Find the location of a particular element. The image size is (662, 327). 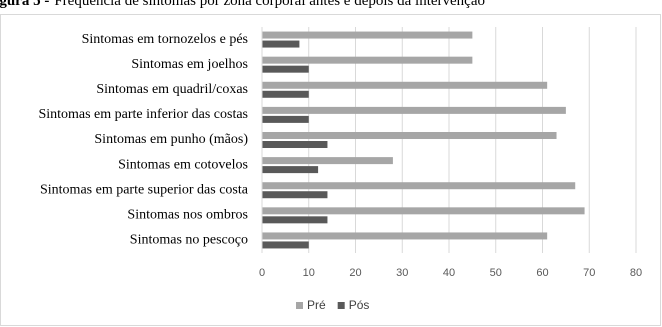

y-tick-label: Sintomas em parte superior das costa is located at coordinates (144, 189).